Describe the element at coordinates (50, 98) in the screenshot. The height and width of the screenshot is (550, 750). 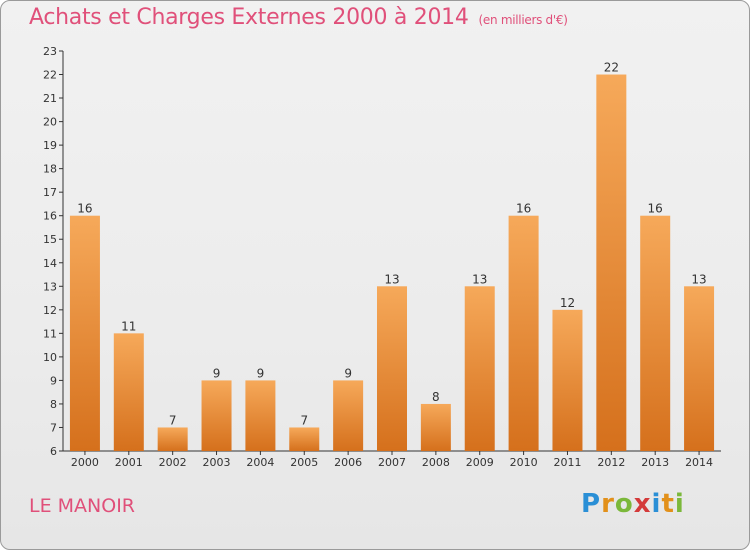
I see `y-tick-label: 21` at that location.